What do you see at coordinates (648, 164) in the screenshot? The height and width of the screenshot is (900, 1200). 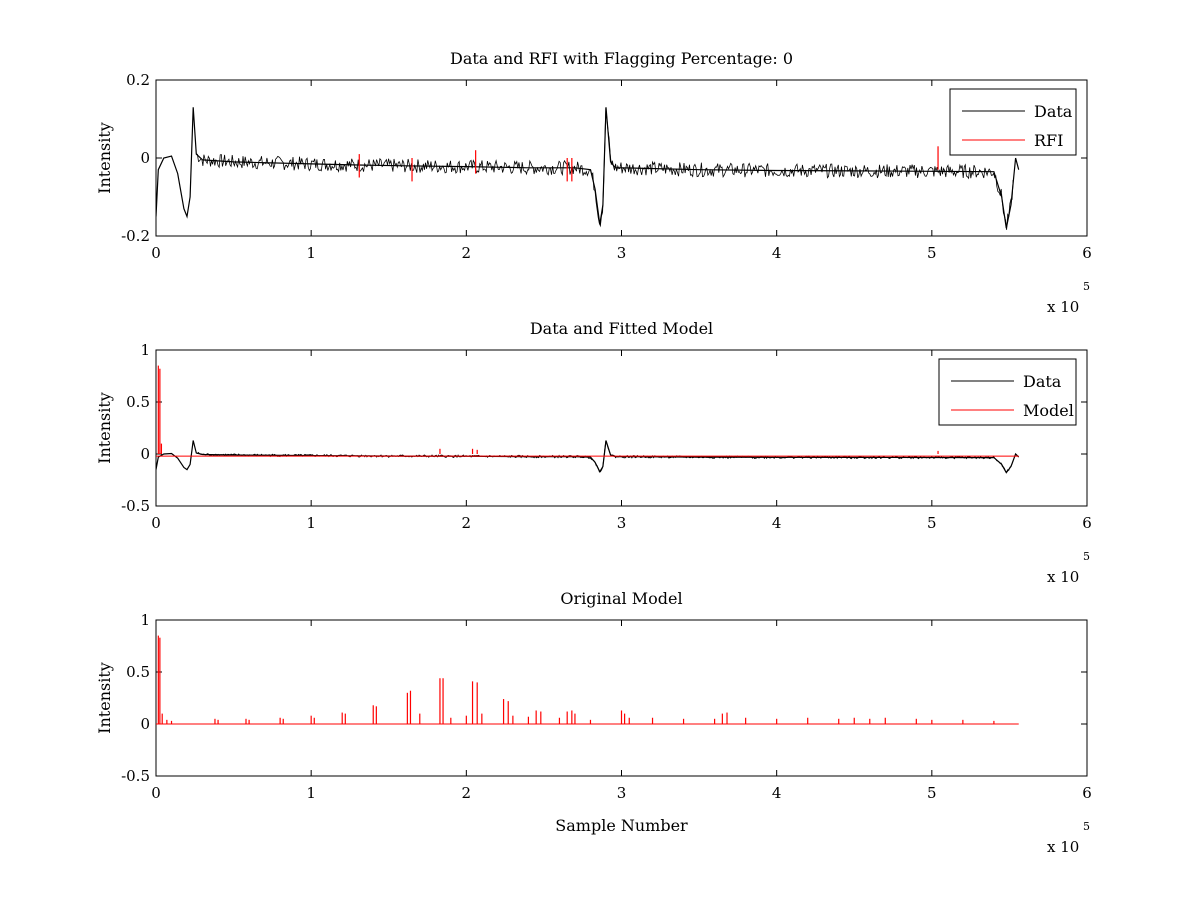 I see `series-rfi` at bounding box center [648, 164].